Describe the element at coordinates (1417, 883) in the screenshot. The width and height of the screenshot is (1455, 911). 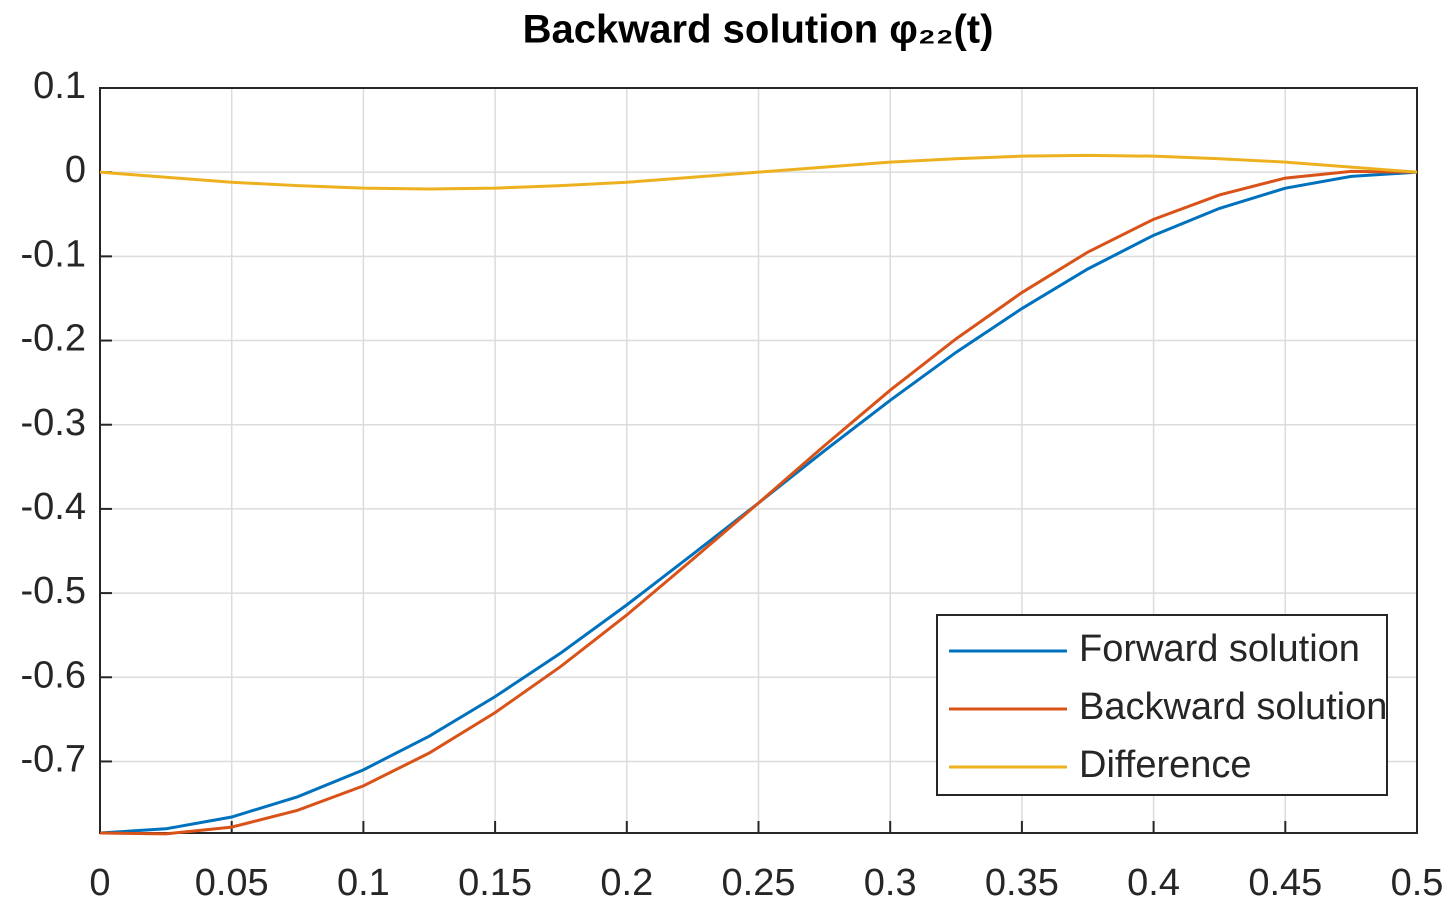
I see `x-tick-label: 0.5` at that location.